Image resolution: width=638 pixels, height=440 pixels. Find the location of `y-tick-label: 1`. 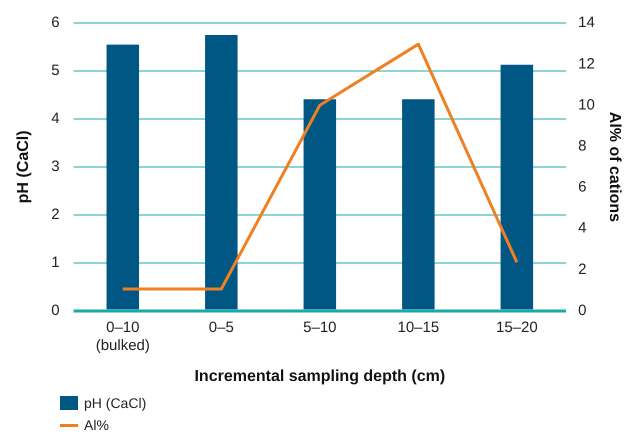

y-tick-label: 1 is located at coordinates (55, 262).